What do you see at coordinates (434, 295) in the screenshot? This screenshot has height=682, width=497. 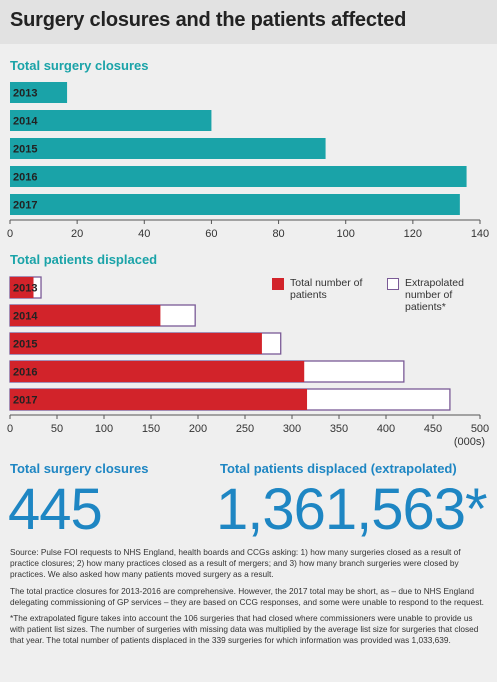 I see `legend-label-extrapolated: Extrapolated number of patients*` at bounding box center [434, 295].